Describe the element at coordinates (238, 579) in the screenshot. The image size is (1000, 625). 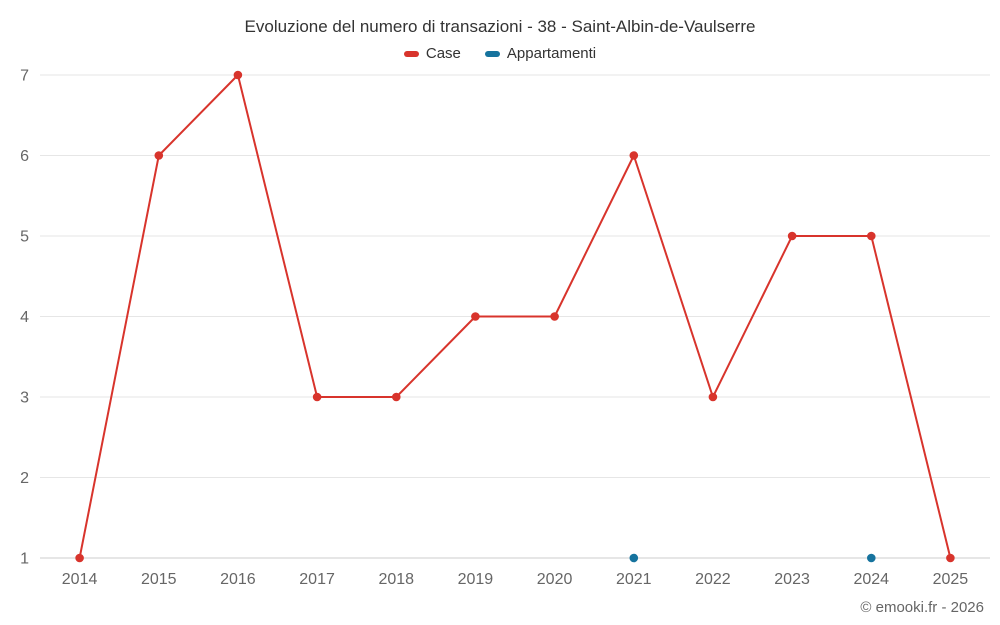
I see `x-axis-label: 2016` at that location.